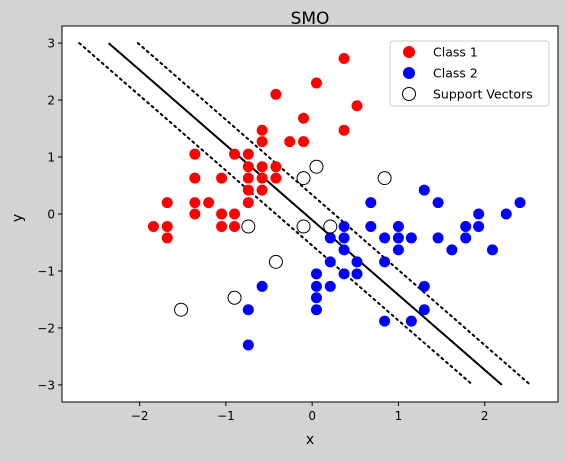  Describe the element at coordinates (18, 218) in the screenshot. I see `y-axis-label: y` at that location.